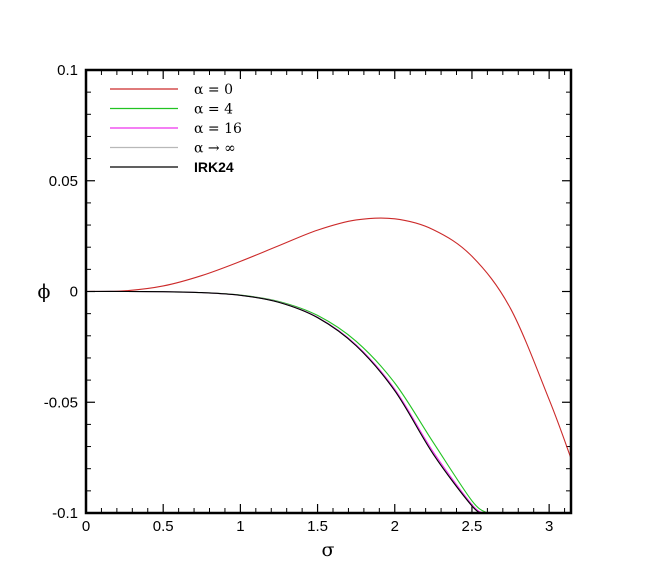 The width and height of the screenshot is (650, 578). Describe the element at coordinates (63, 181) in the screenshot. I see `y-tick-label: 0.05` at that location.